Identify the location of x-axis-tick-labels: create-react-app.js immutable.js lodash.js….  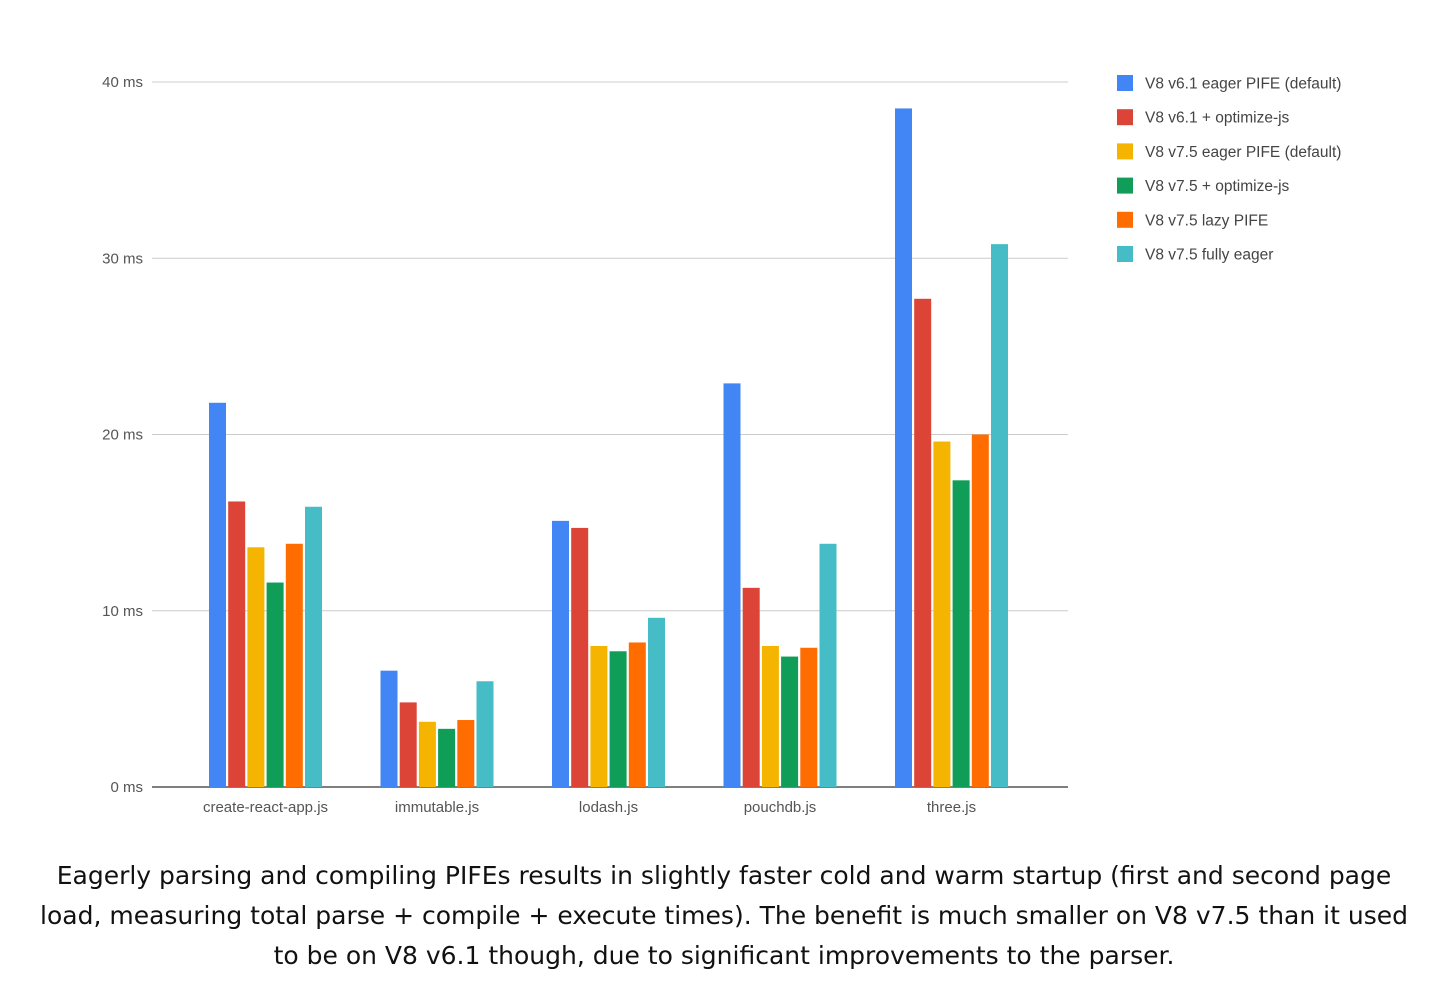
(589, 807).